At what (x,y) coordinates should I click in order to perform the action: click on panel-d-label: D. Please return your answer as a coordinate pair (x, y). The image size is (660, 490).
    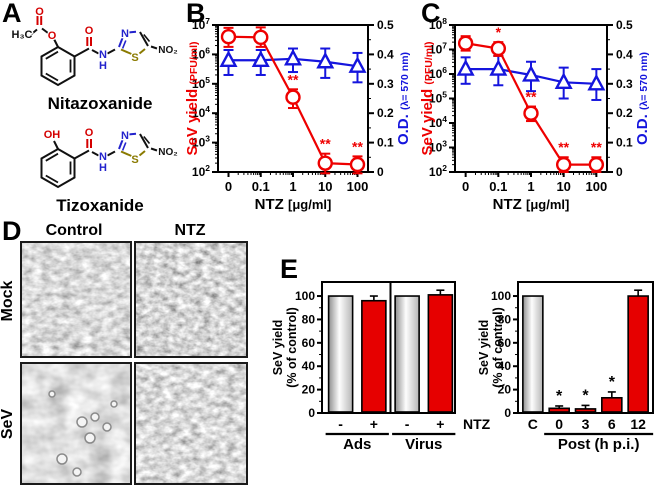
    Looking at the image, I should click on (12, 231).